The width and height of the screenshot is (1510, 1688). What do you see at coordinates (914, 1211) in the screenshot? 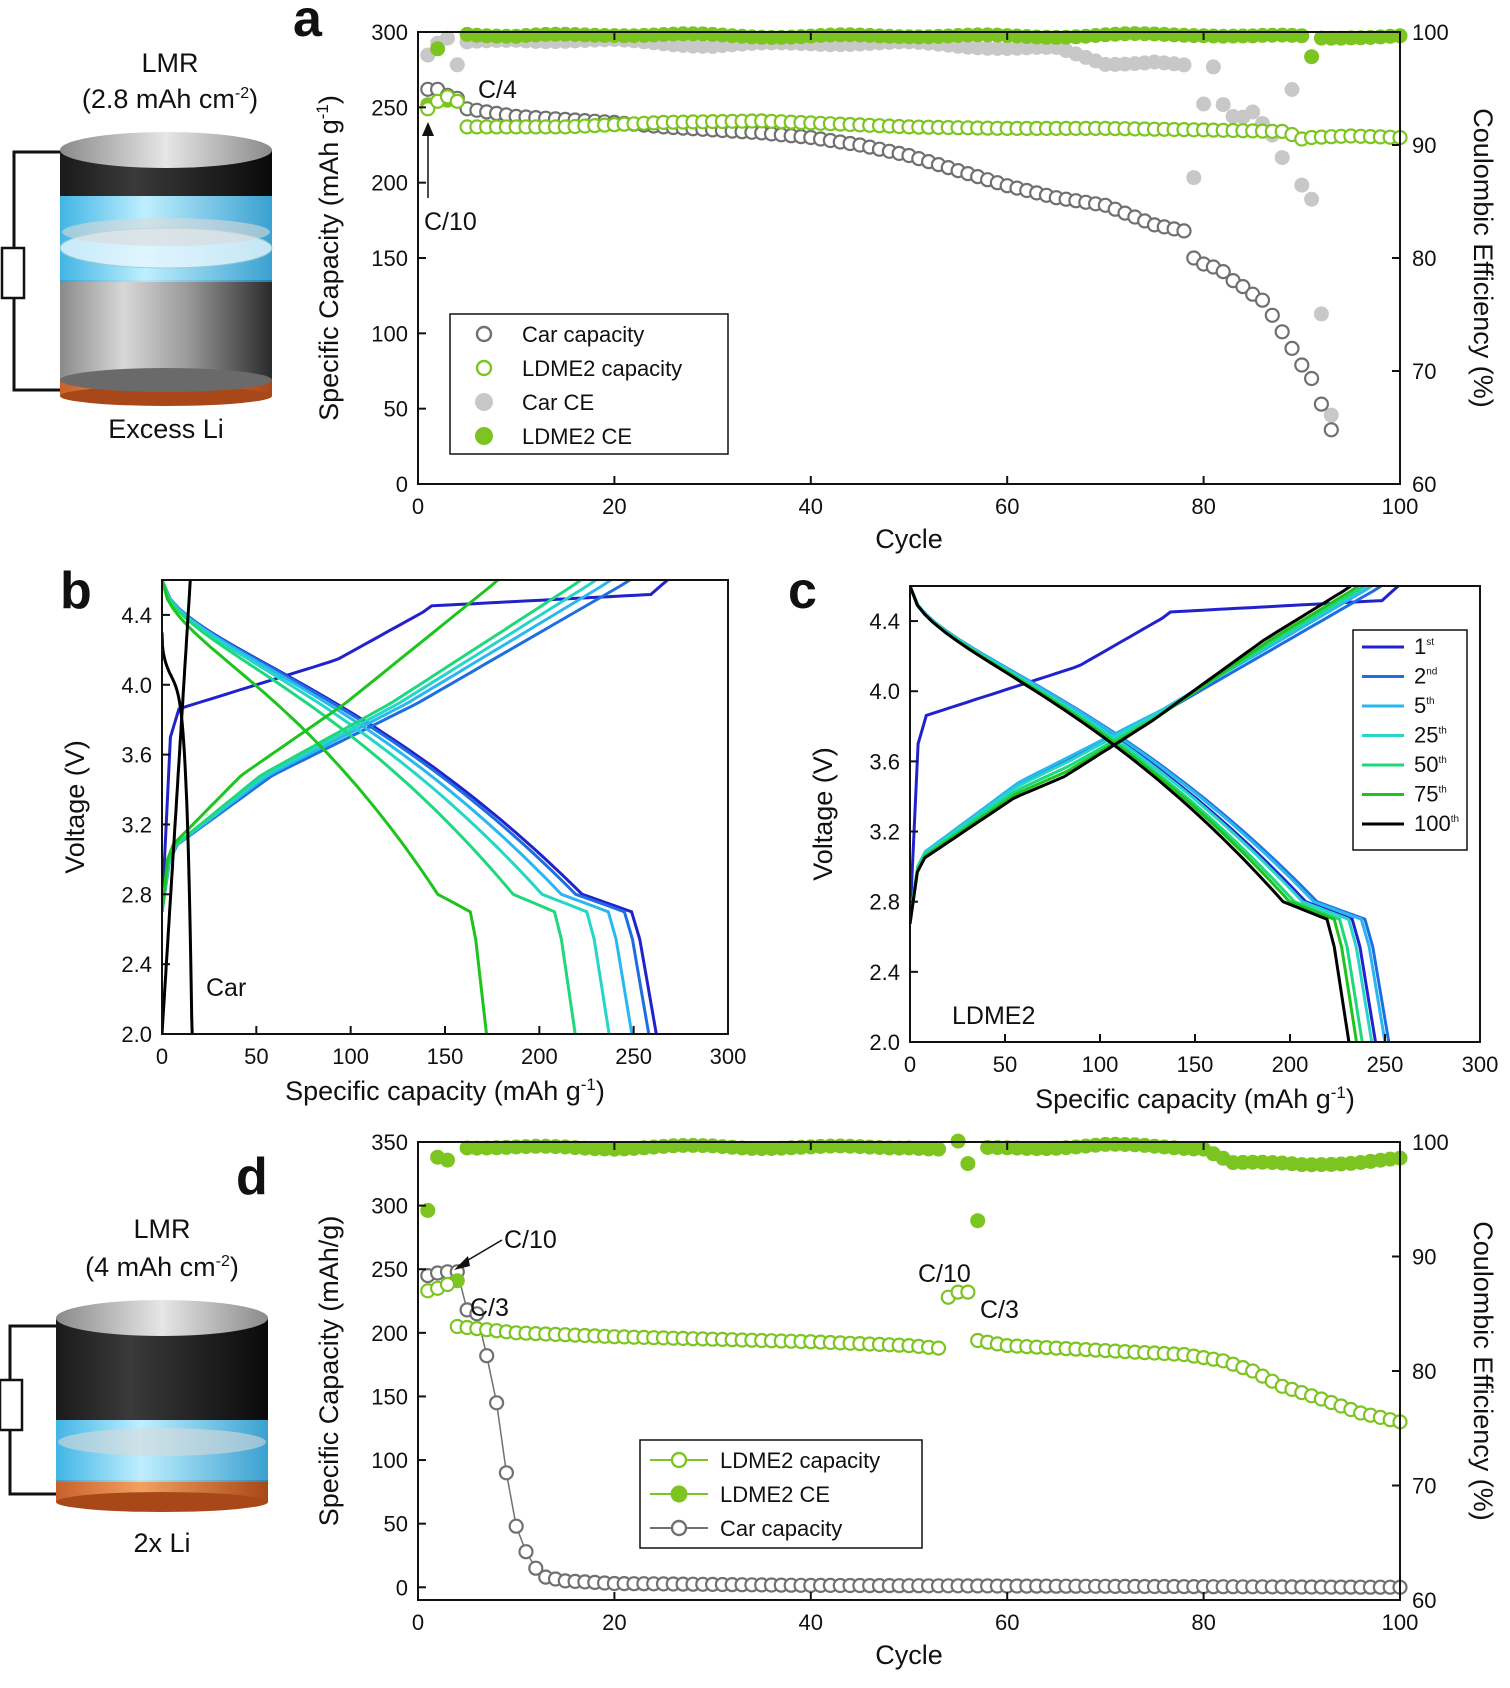
I see `series-ldme2-ce` at bounding box center [914, 1211].